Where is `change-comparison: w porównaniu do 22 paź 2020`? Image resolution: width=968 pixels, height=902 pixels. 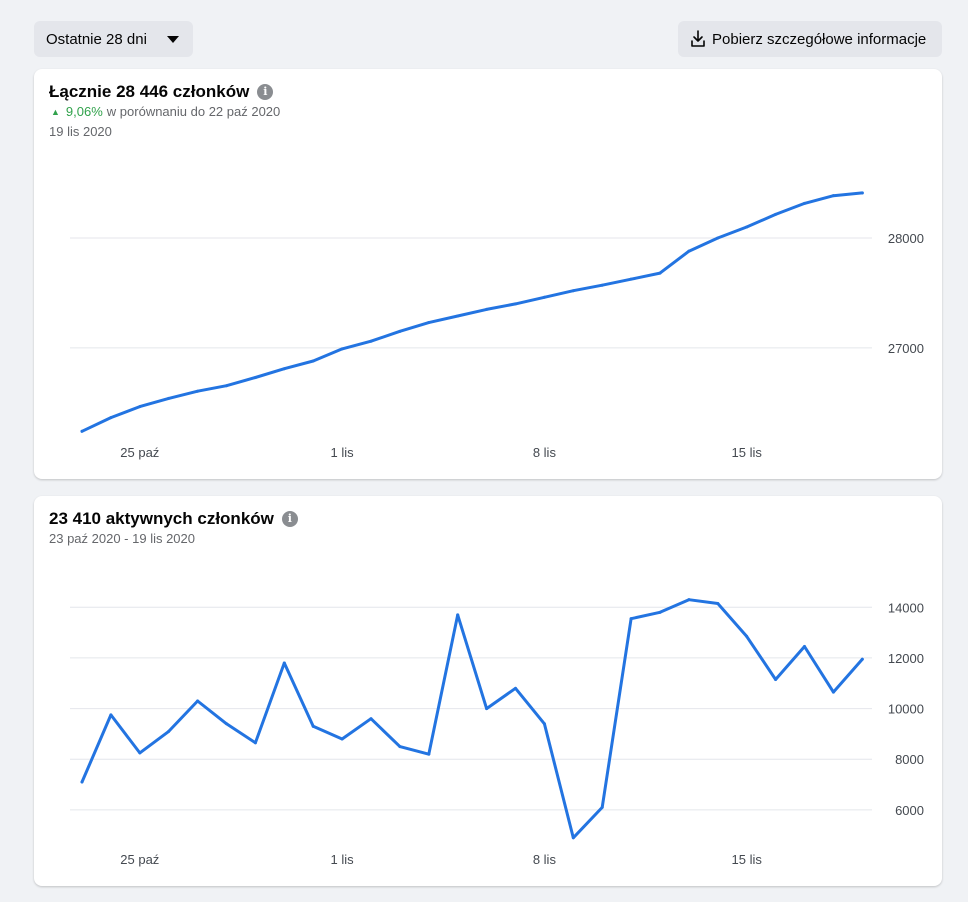
change-comparison: w porównaniu do 22 paź 2020 is located at coordinates (193, 111).